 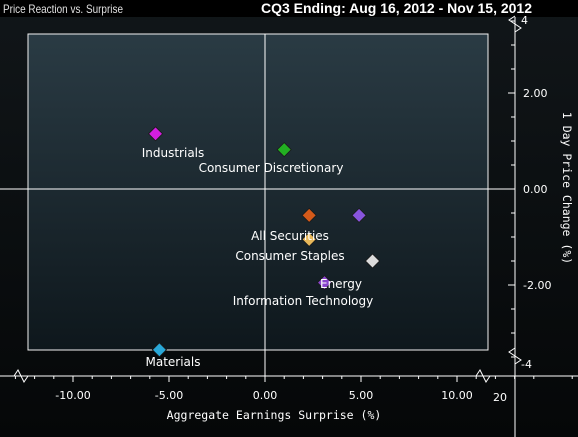 What do you see at coordinates (63, 9) in the screenshot?
I see `panel-title: Price Reaction vs. Surprise` at bounding box center [63, 9].